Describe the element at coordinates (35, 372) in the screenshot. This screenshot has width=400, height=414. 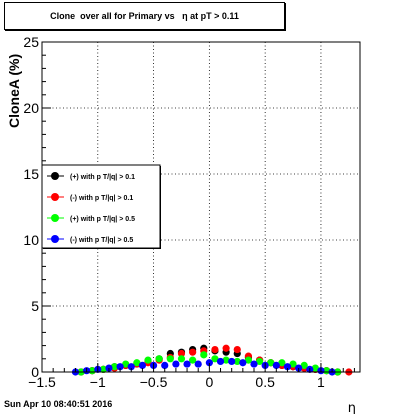
I see `y-tick-label: 0` at that location.